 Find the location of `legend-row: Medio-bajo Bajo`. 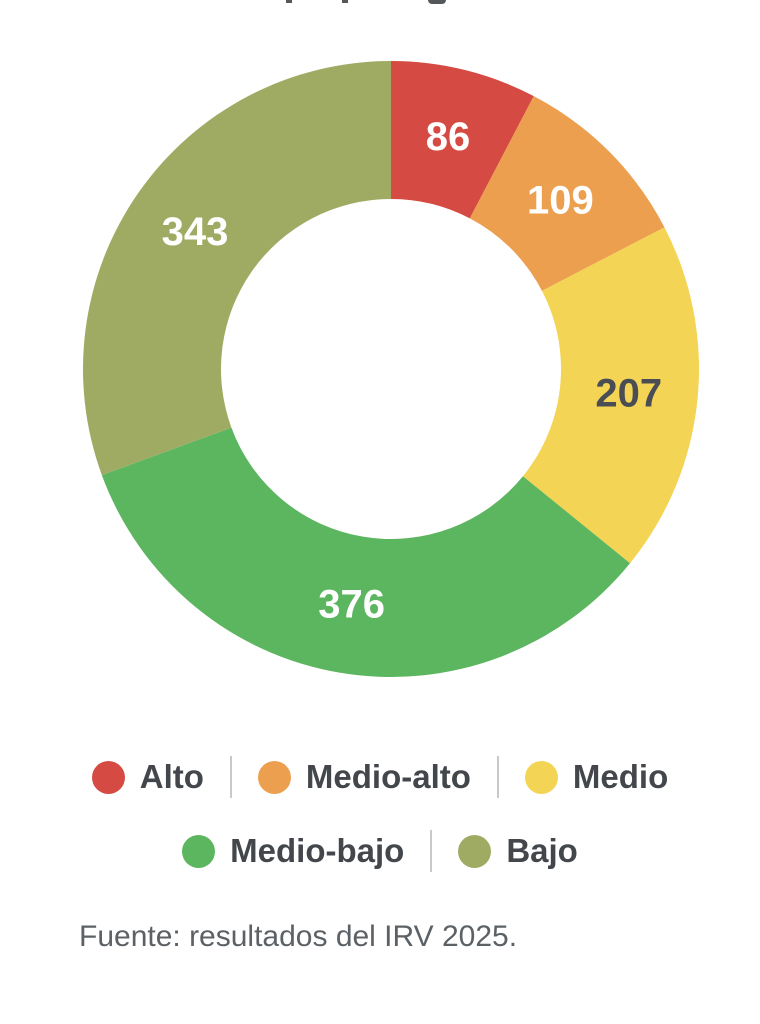

legend-row: Medio-bajo Bajo is located at coordinates (380, 851).